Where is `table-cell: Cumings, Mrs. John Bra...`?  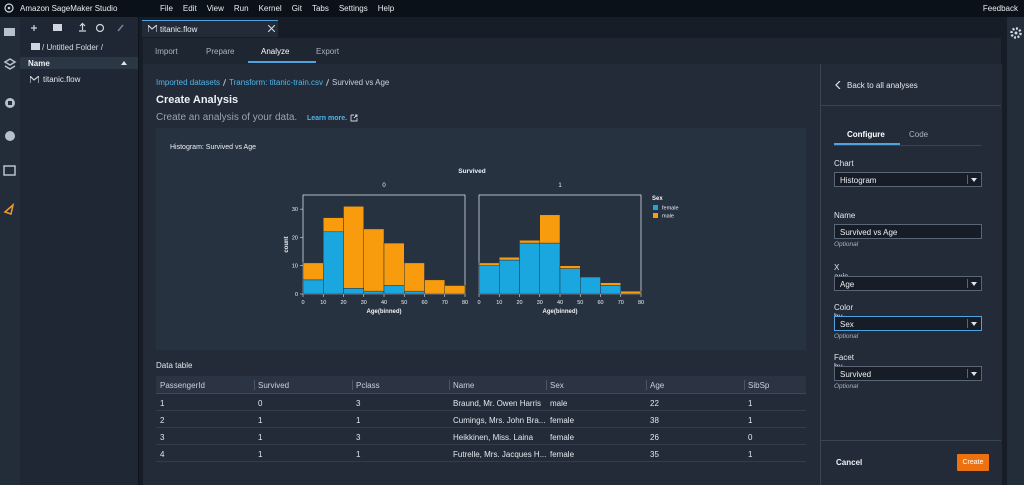 table-cell: Cumings, Mrs. John Bra... is located at coordinates (499, 420).